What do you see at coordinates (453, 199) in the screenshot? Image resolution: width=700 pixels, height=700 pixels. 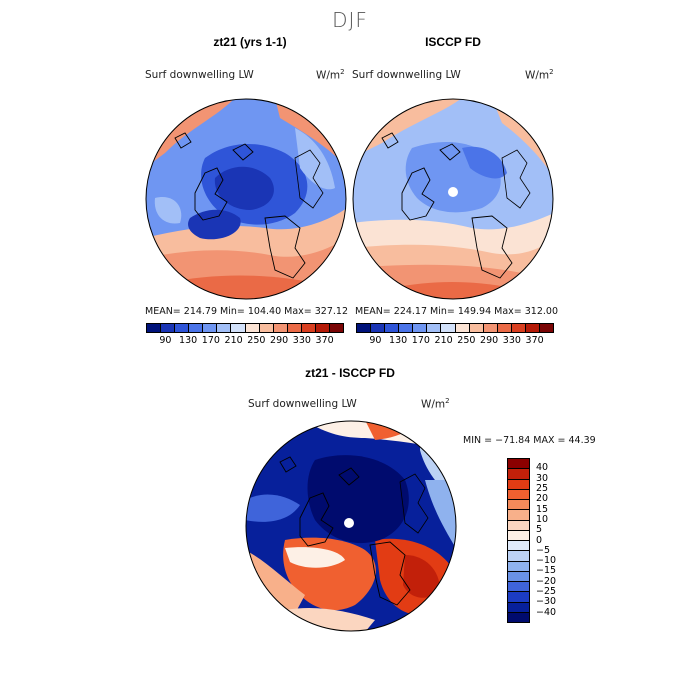 I see `panel-obs-map` at bounding box center [453, 199].